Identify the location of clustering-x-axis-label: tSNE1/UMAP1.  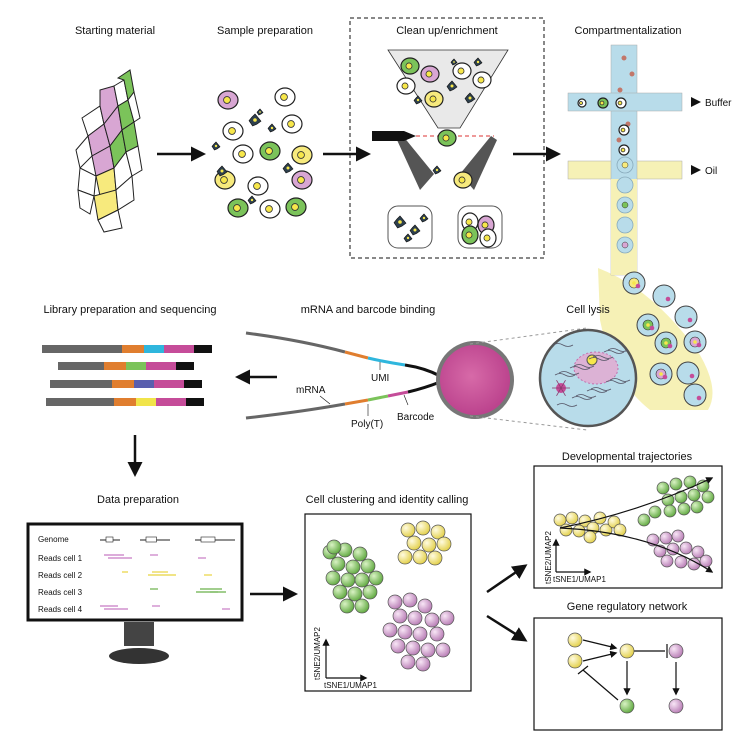
(350, 685).